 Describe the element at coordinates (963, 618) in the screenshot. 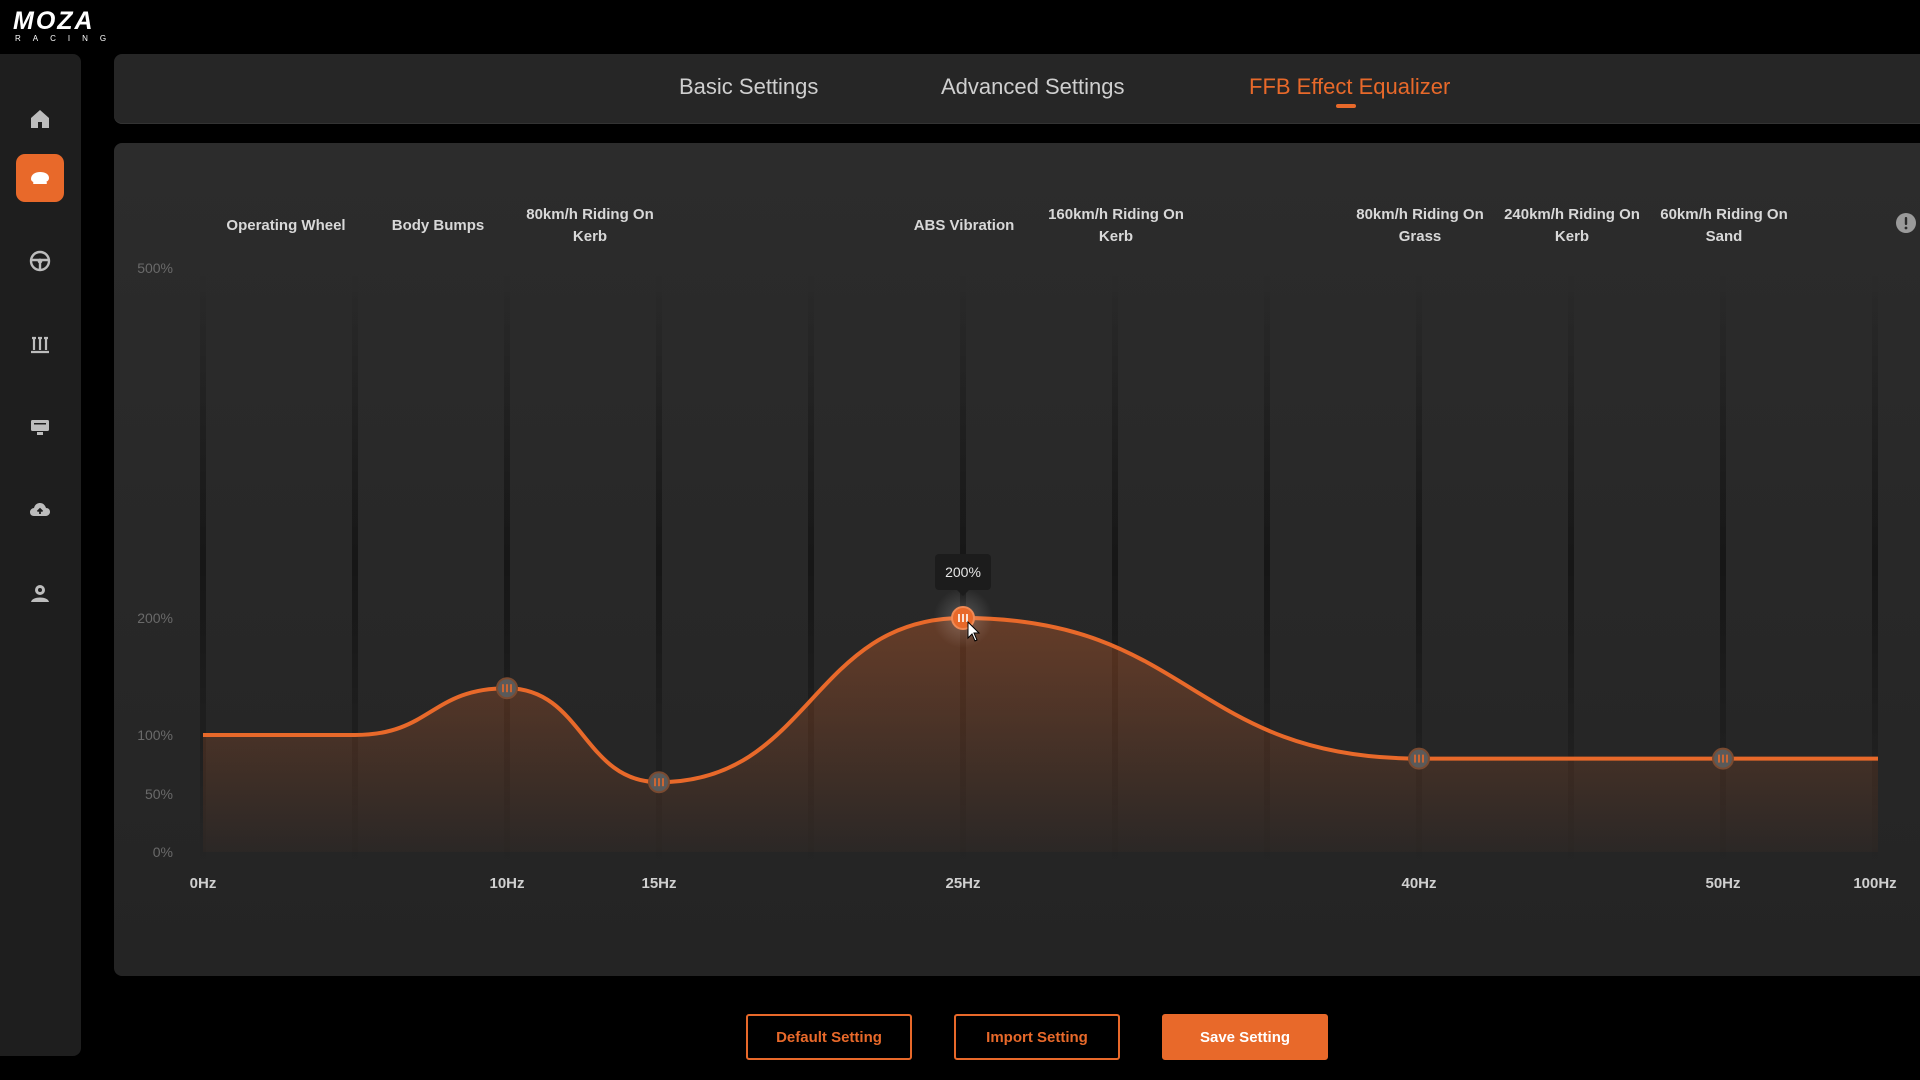

I see `band-handle-25hz` at that location.